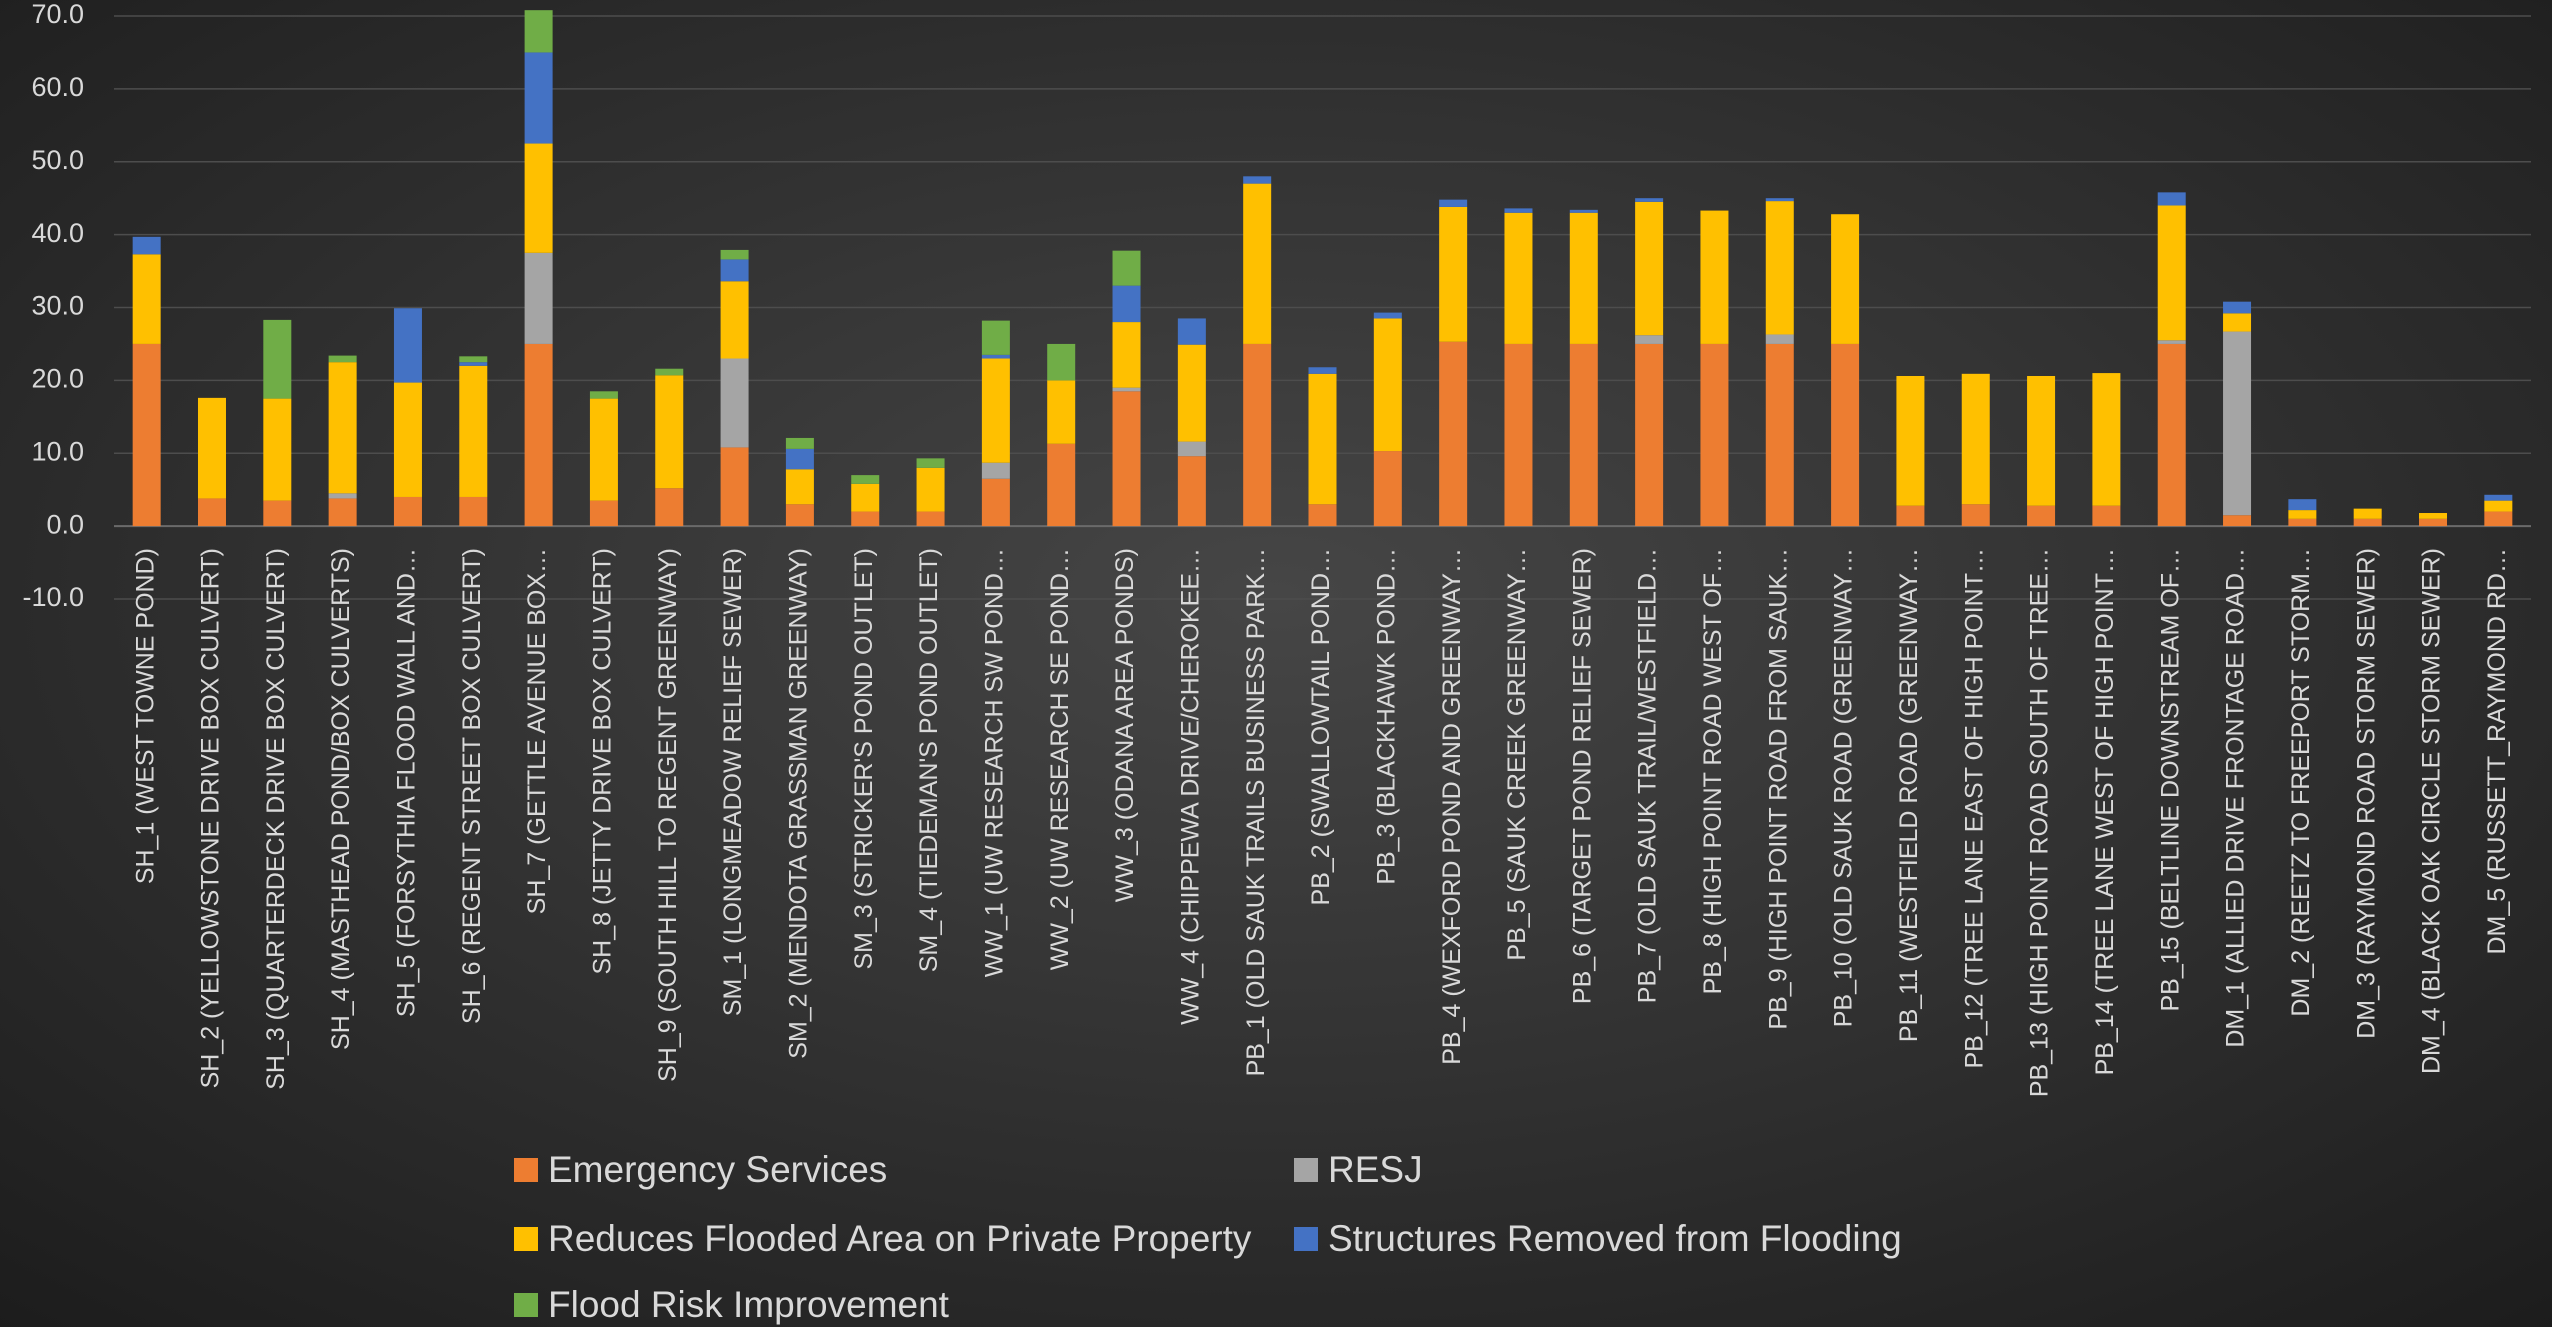 Image resolution: width=2552 pixels, height=1327 pixels. What do you see at coordinates (1375, 1169) in the screenshot?
I see `legend-label: RESJ` at bounding box center [1375, 1169].